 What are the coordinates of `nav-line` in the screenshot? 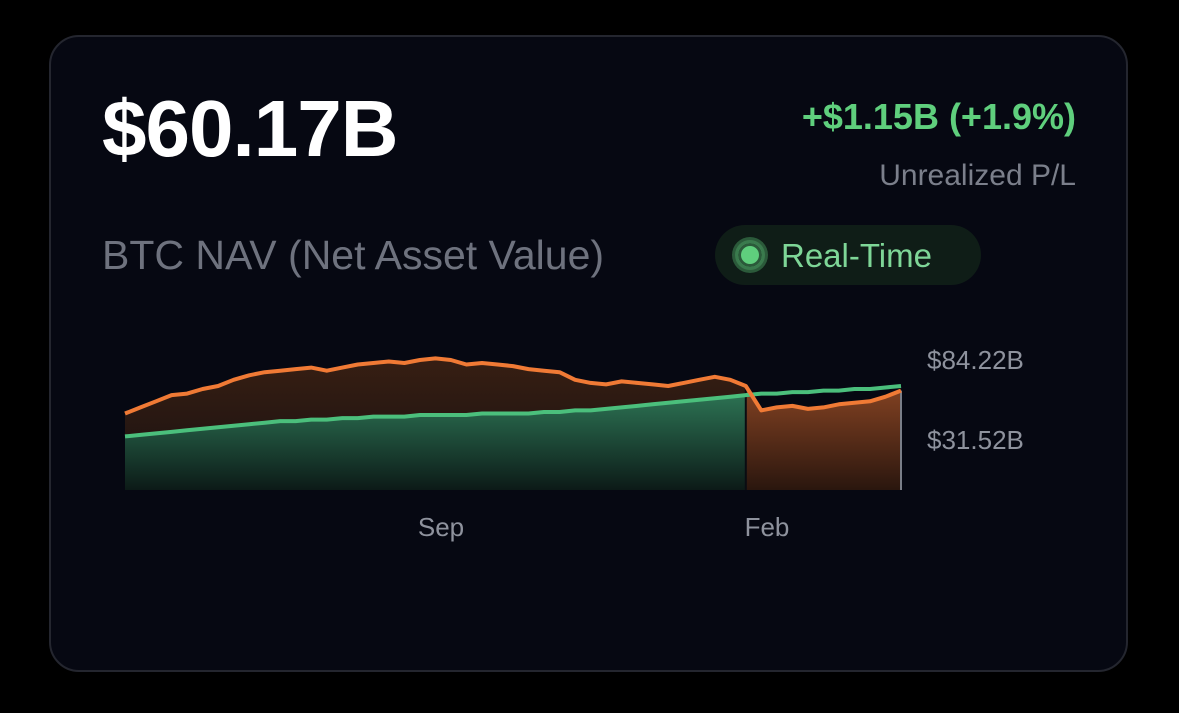 It's located at (513, 386).